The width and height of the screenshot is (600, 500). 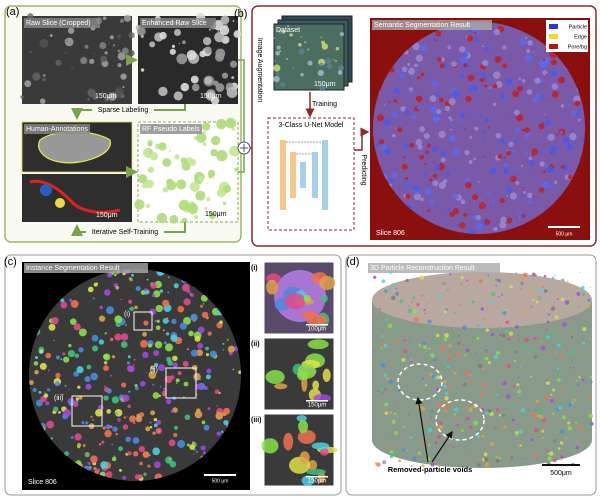 I want to click on semantic-slice, so click(x=479, y=128).